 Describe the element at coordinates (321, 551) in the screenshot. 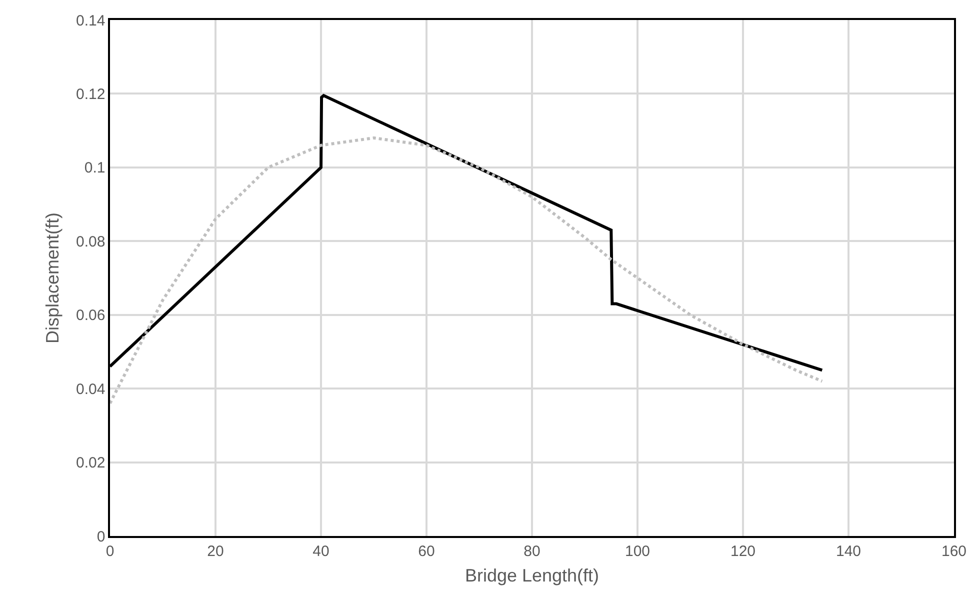

I see `x-tick-label: 40` at that location.